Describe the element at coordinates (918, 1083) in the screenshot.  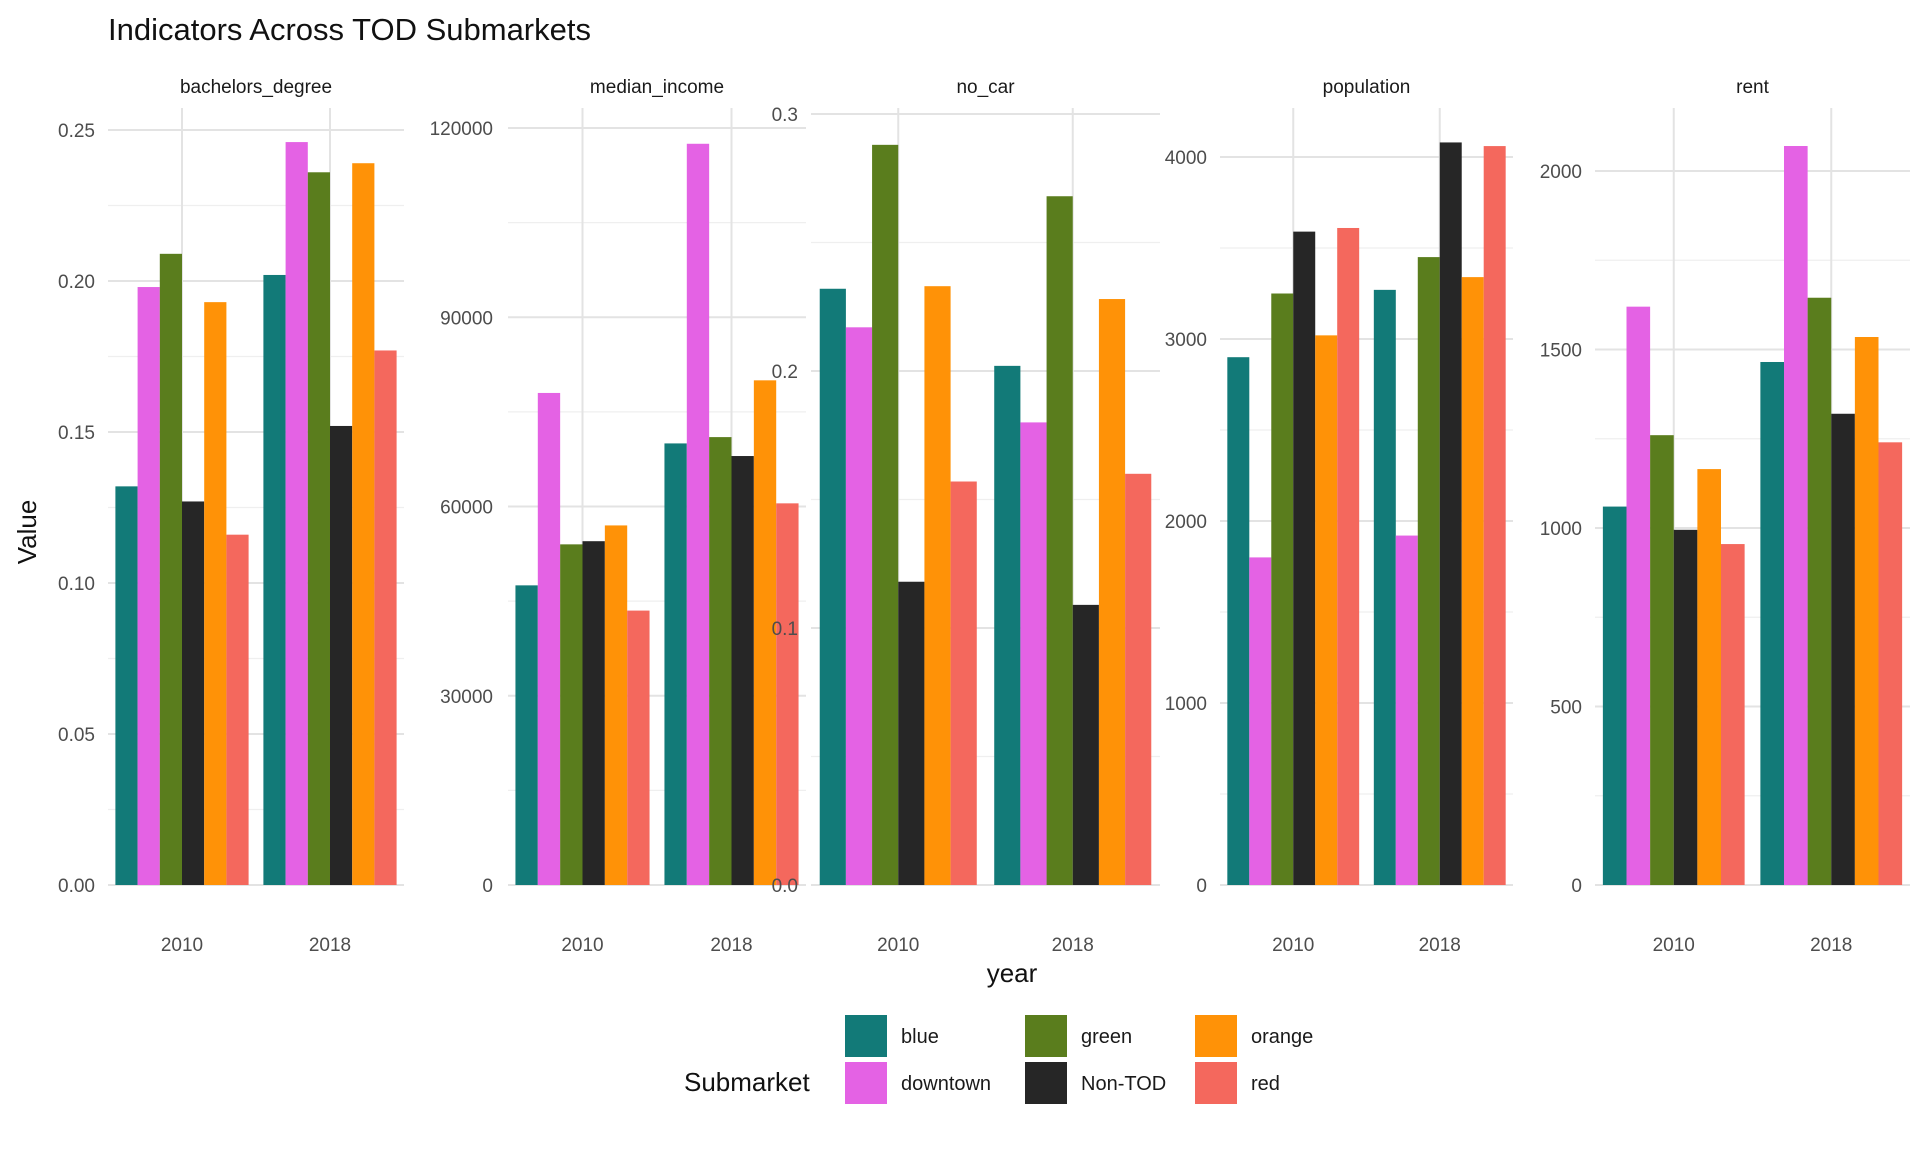
I see `legend-item-downtown: downtown` at that location.